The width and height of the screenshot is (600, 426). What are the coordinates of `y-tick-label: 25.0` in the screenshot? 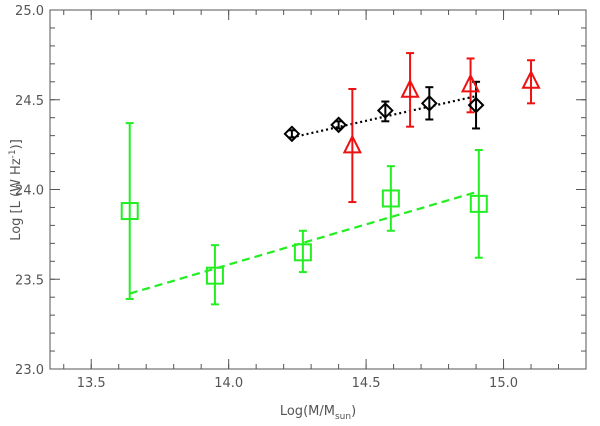 It's located at (29, 11).